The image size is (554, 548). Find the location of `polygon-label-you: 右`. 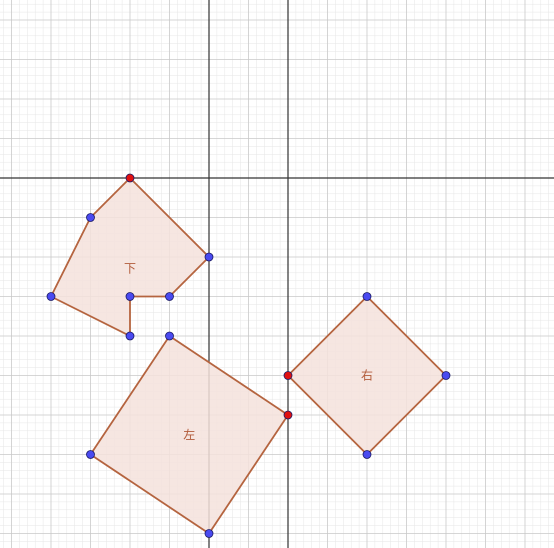

polygon-label-you: 右 is located at coordinates (367, 375).